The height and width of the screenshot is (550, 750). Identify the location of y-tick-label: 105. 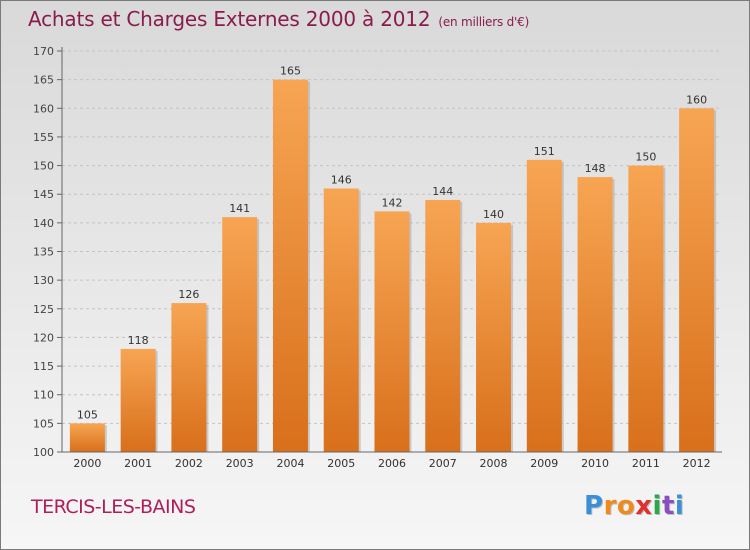
(43, 423).